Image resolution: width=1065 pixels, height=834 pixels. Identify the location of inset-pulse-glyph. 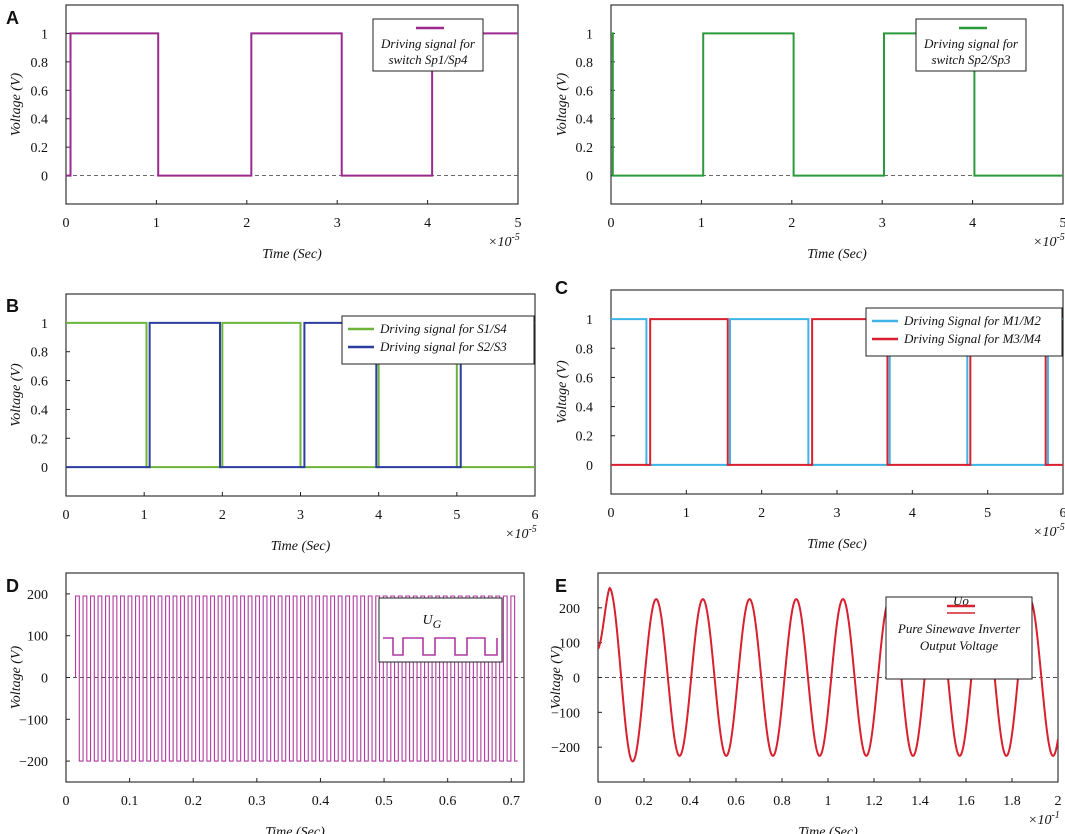
(440, 646).